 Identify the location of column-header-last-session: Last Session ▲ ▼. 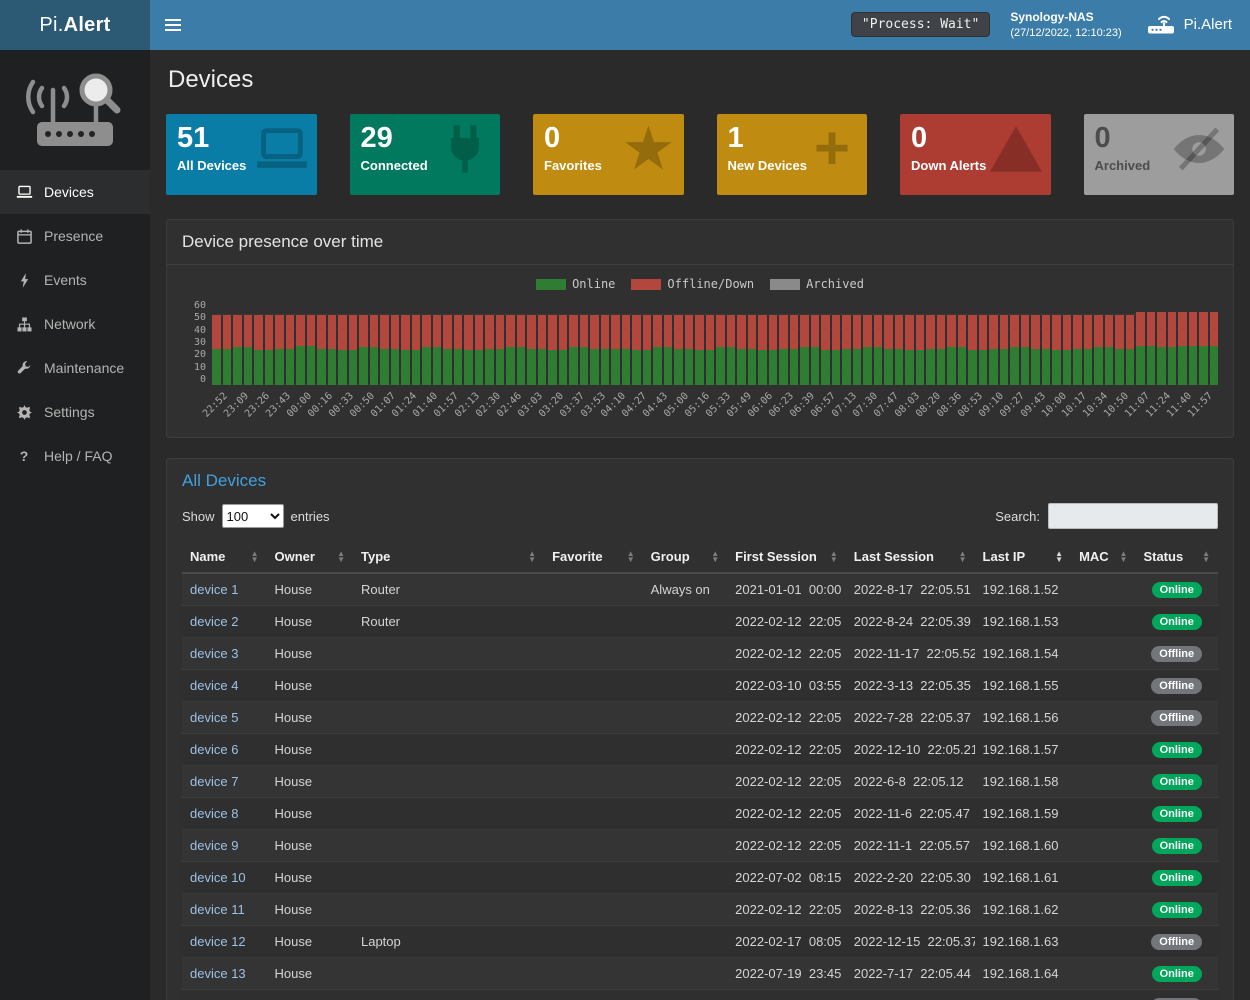
(910, 557).